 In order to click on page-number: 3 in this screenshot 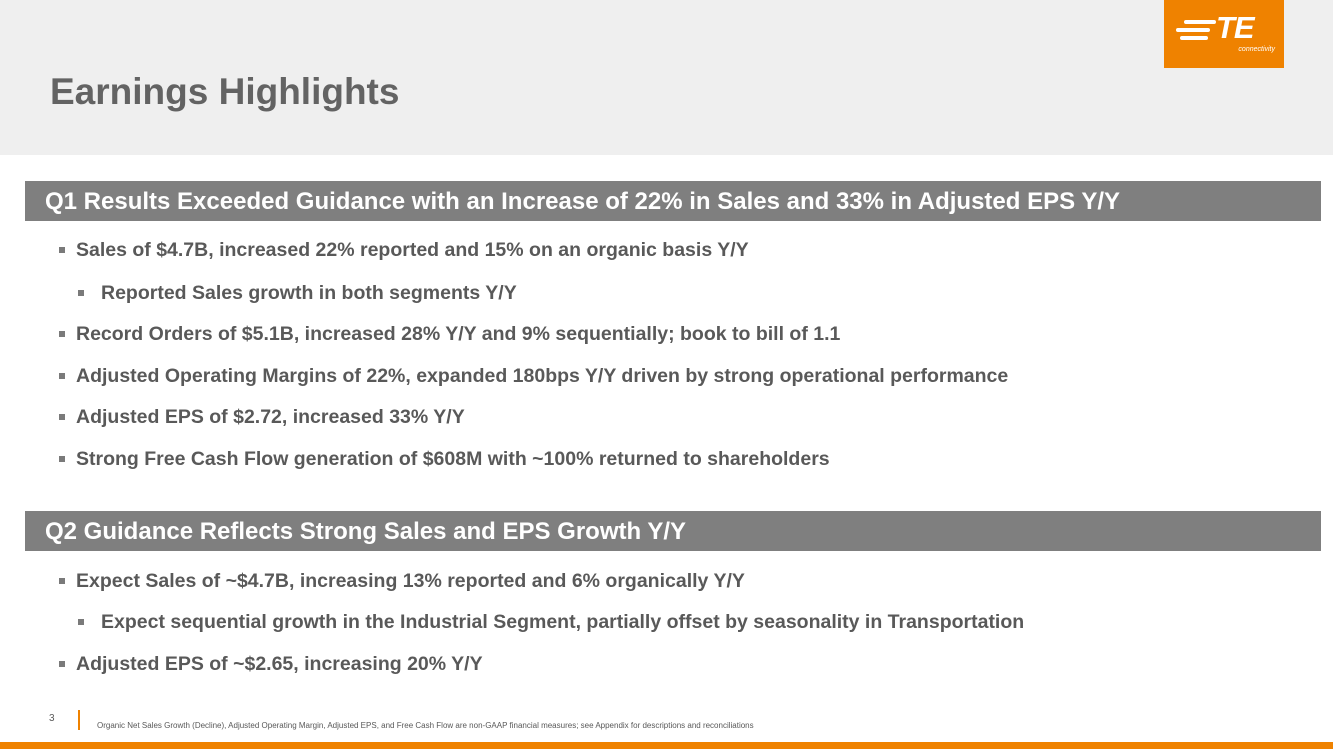, I will do `click(52, 718)`.